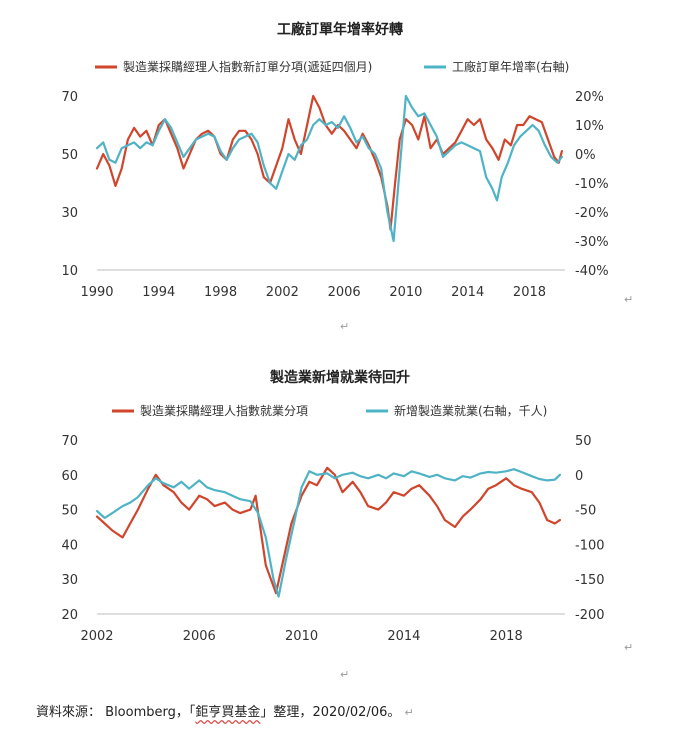  What do you see at coordinates (583, 441) in the screenshot?
I see `right-tick-label: 50` at bounding box center [583, 441].